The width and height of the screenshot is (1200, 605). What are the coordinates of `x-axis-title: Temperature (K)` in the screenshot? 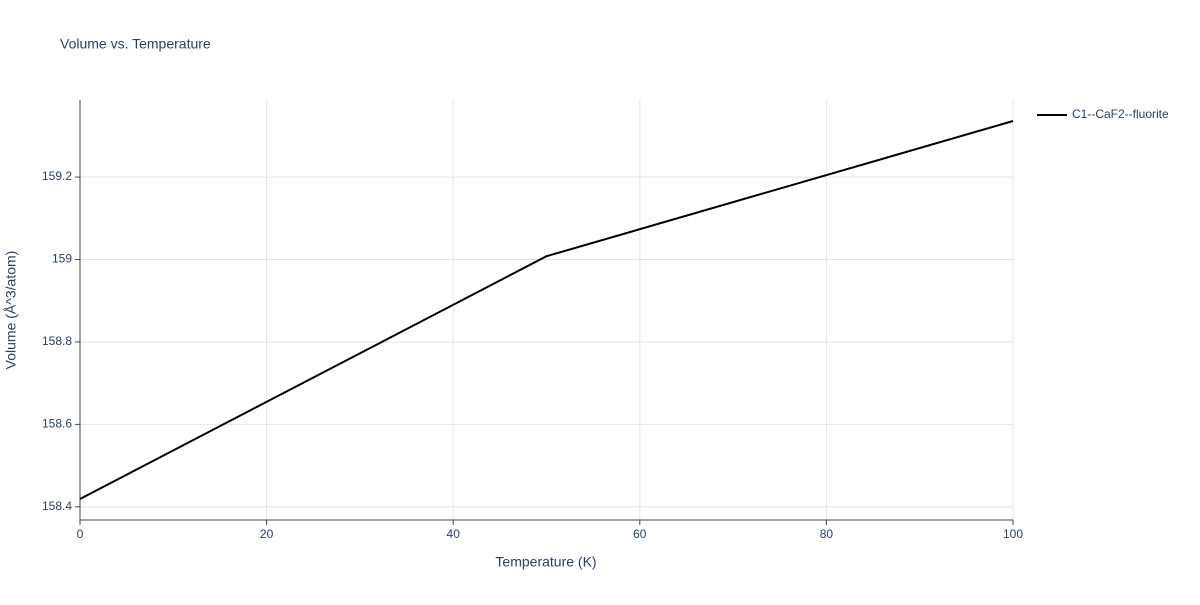 It's located at (545, 562).